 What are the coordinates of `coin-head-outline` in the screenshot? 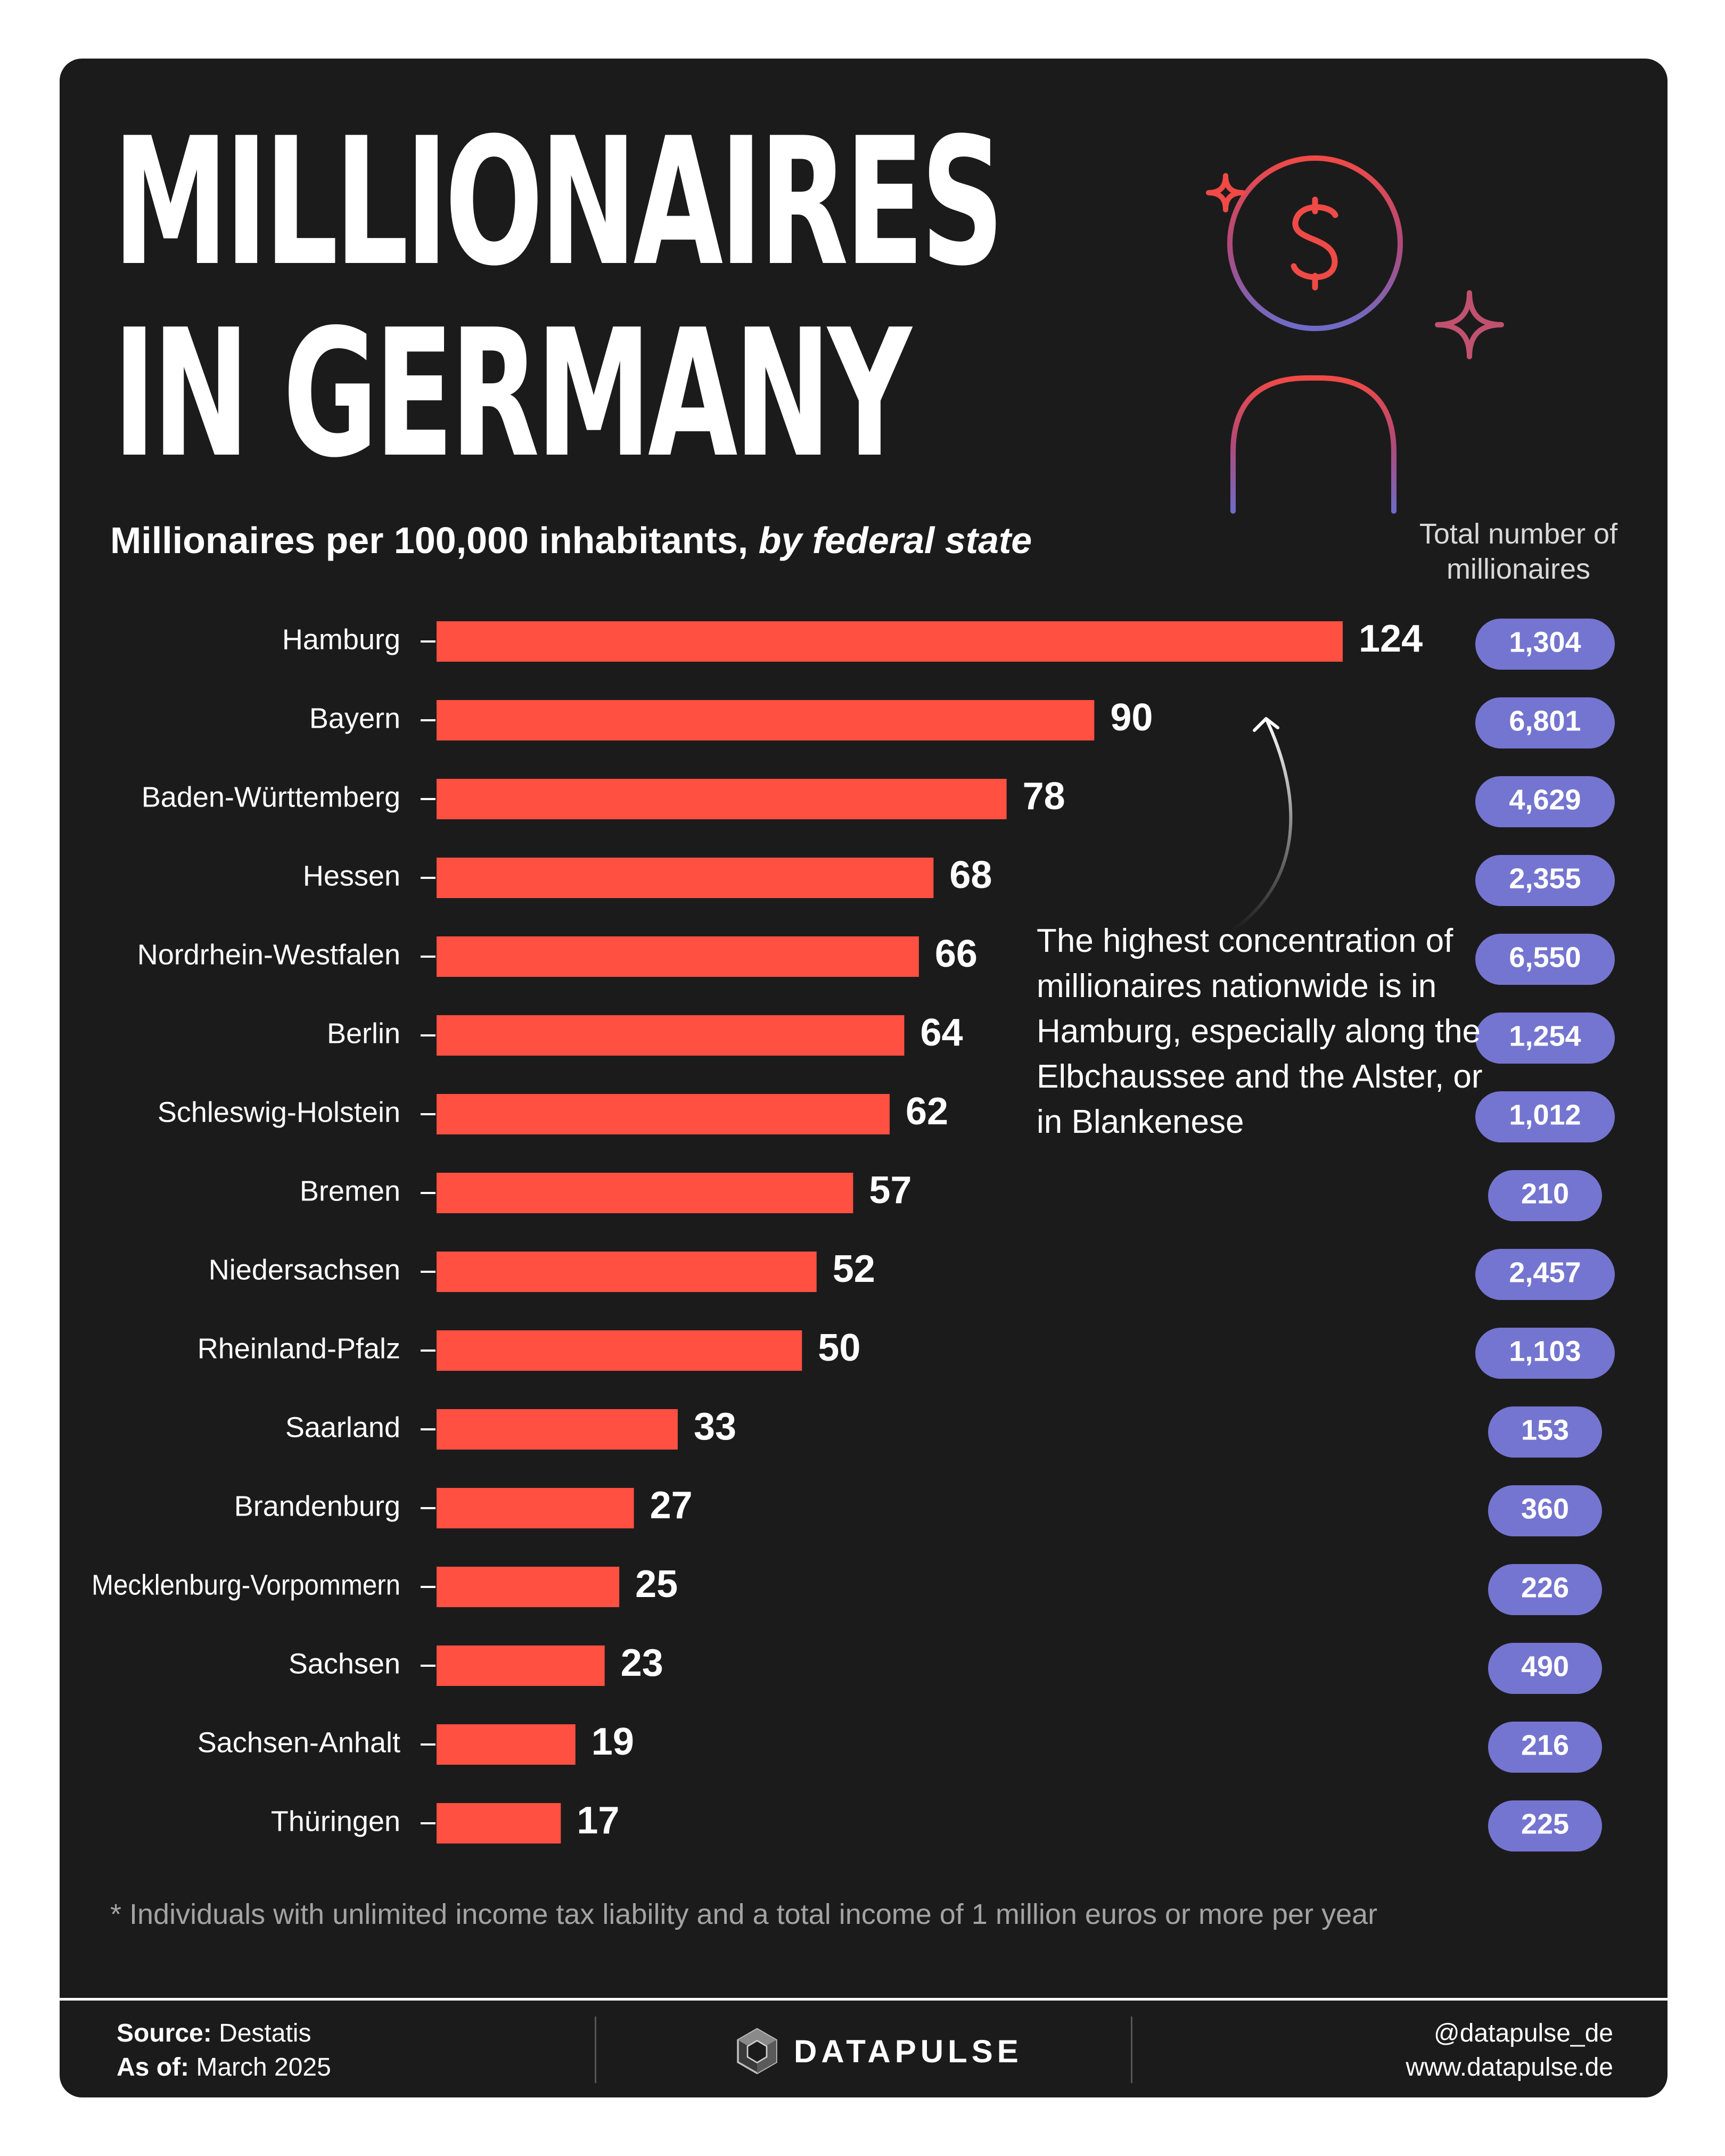 It's located at (1315, 243).